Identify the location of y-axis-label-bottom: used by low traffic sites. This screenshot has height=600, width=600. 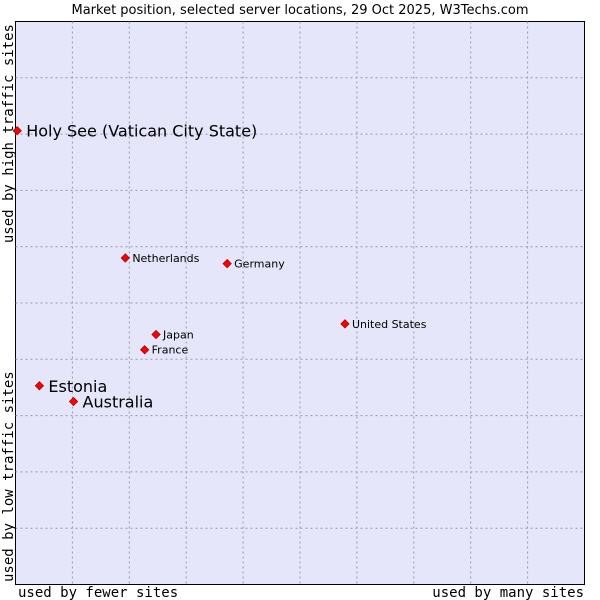
(9, 476).